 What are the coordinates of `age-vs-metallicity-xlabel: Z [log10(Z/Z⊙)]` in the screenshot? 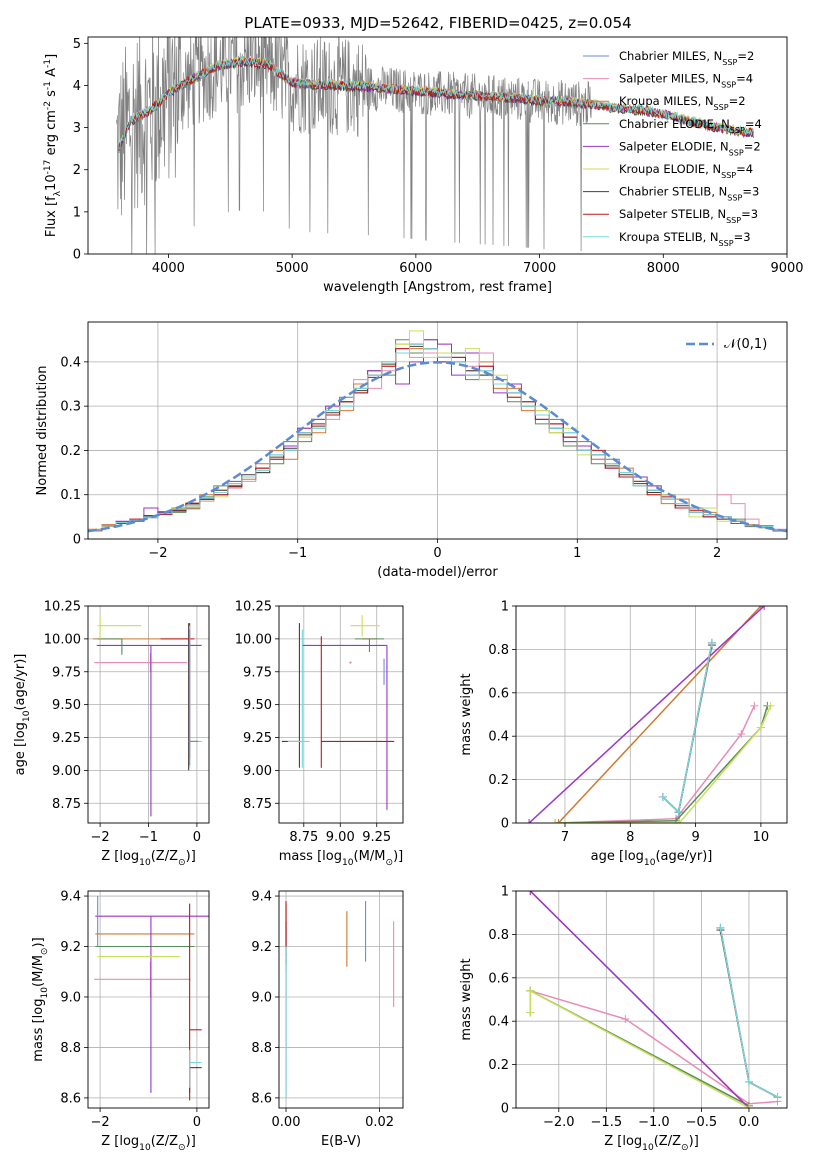 It's located at (148, 858).